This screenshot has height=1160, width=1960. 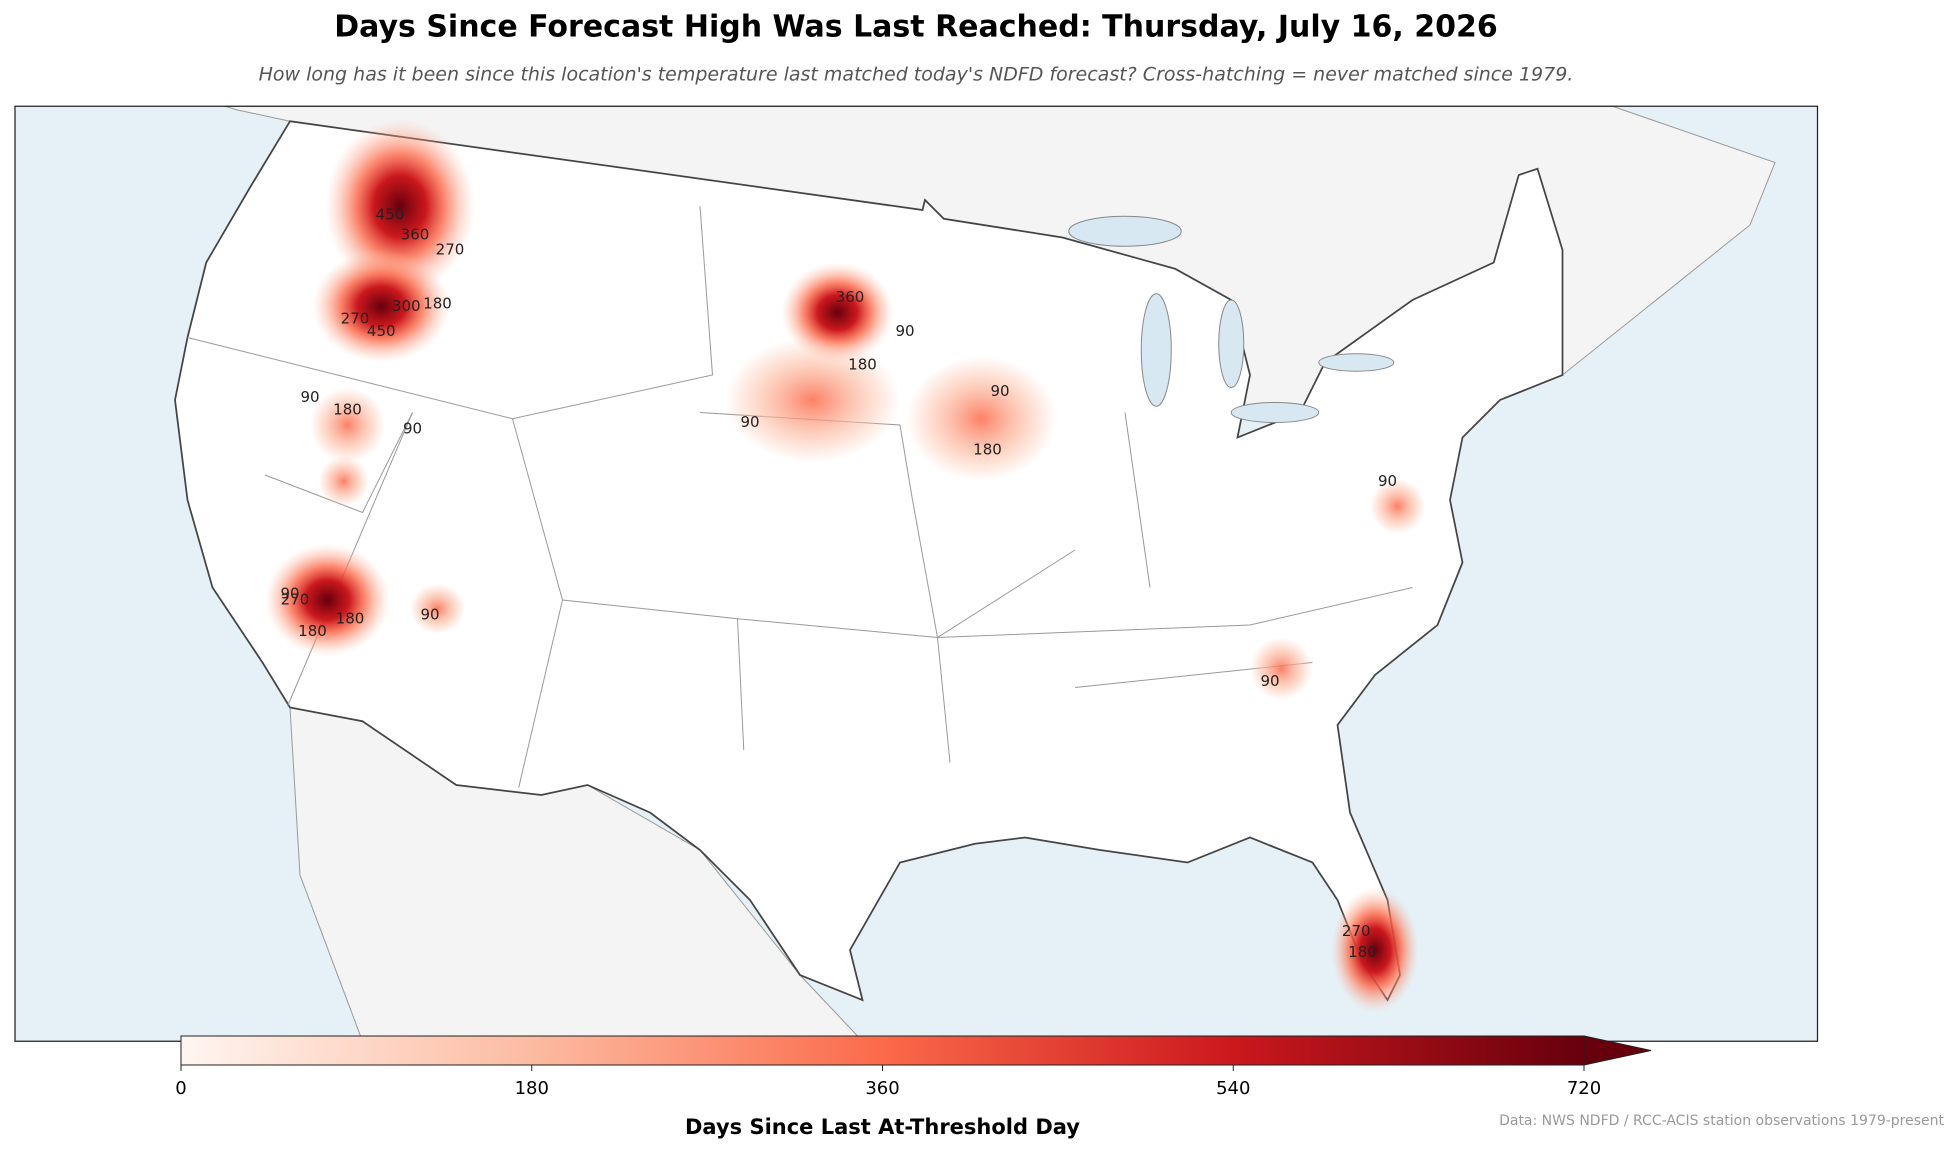 I want to click on colorbar-body, so click(x=882, y=1050).